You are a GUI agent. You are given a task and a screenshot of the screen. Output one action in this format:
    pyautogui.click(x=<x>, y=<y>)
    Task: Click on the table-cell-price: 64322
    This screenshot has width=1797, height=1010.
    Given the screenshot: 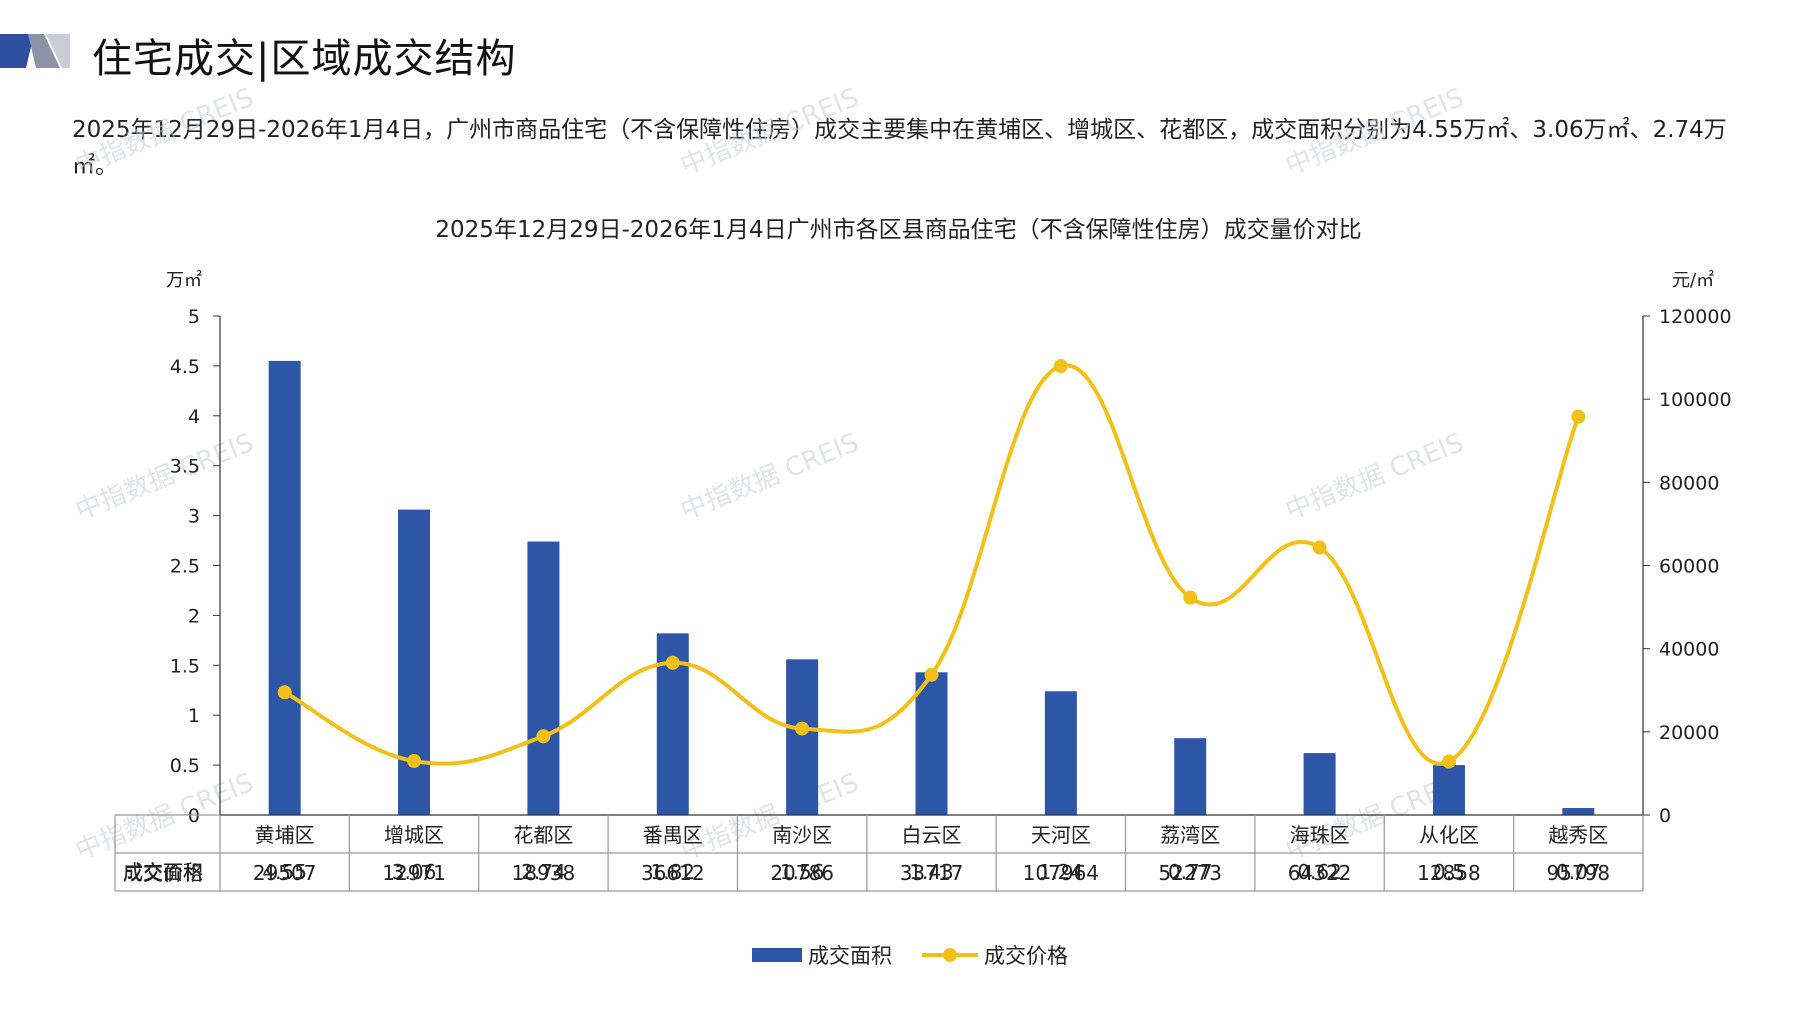 What is the action you would take?
    pyautogui.click(x=1320, y=873)
    